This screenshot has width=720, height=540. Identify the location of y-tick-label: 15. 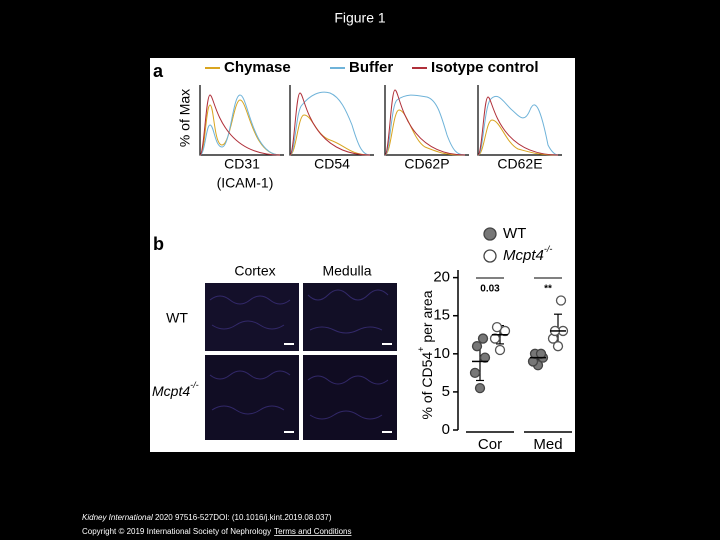
(441, 315).